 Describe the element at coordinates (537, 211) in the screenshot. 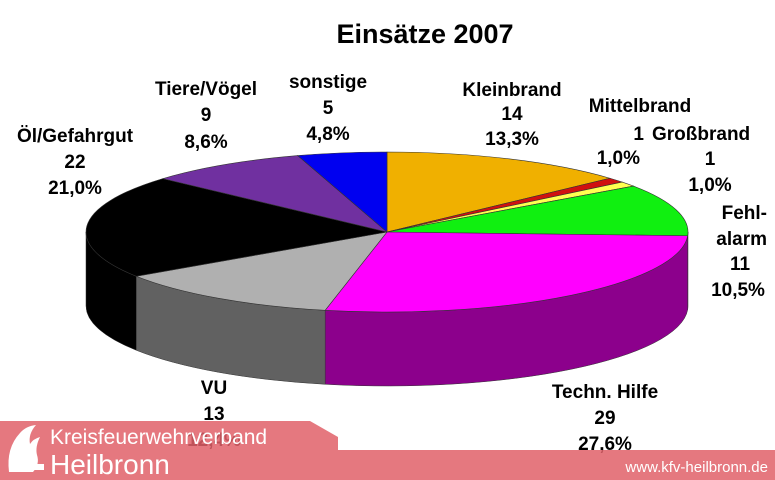

I see `pie-slice-fehl-alarm` at that location.